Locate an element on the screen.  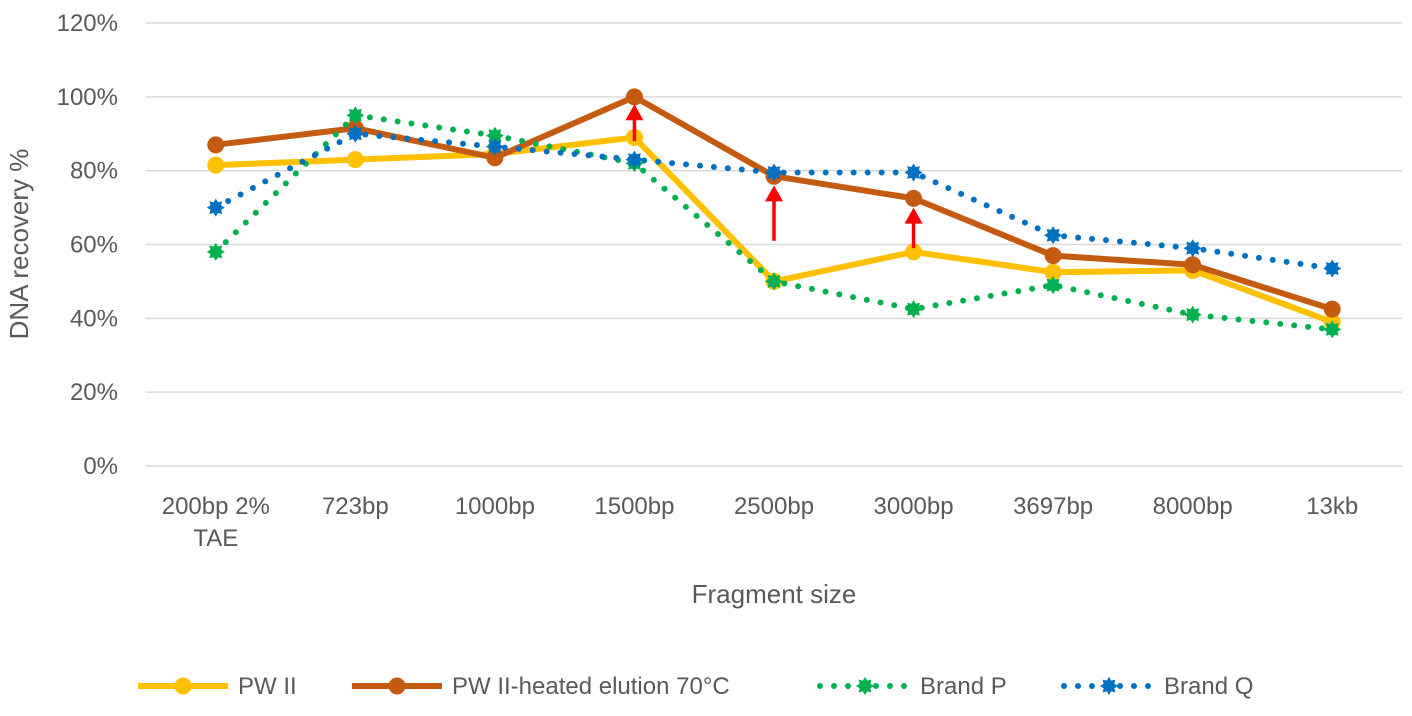
x-tick-label: 2500bp is located at coordinates (774, 506).